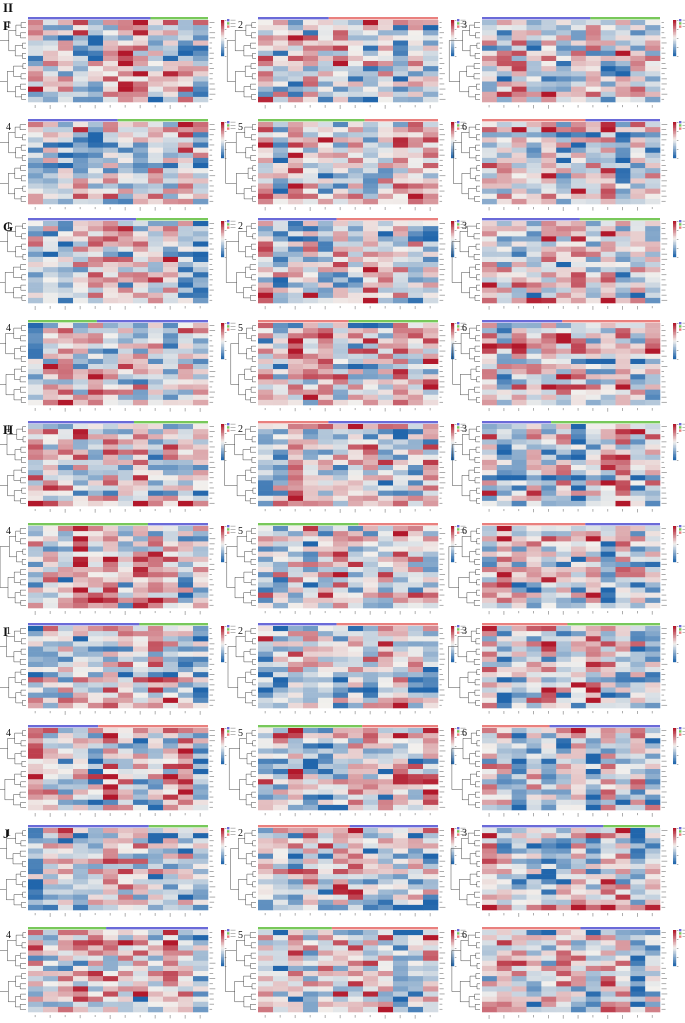 This screenshot has height=1023, width=685. What do you see at coordinates (233, 329) in the screenshot?
I see `legend-group-text-mark` at bounding box center [233, 329].